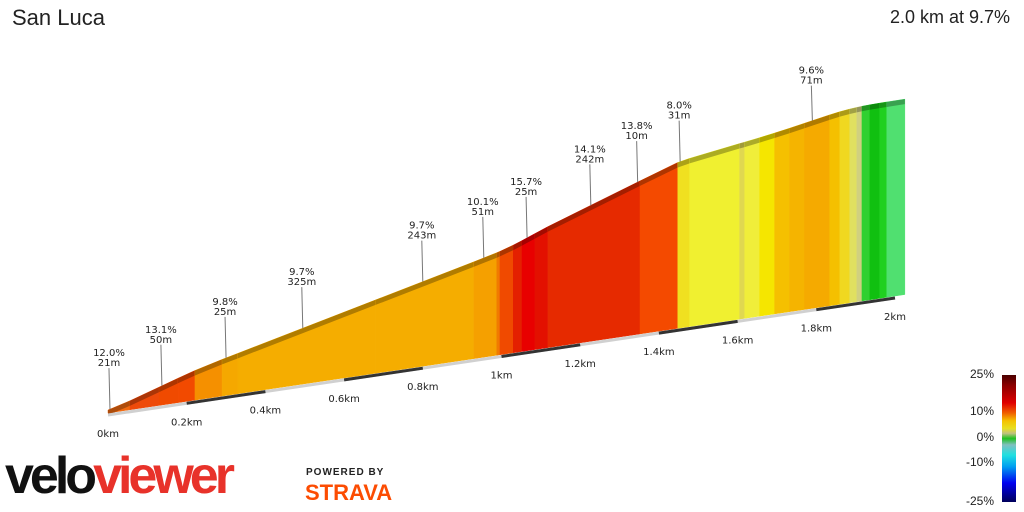  What do you see at coordinates (949, 17) in the screenshot?
I see `climb-summary: 2.0 km at 9.7%` at bounding box center [949, 17].